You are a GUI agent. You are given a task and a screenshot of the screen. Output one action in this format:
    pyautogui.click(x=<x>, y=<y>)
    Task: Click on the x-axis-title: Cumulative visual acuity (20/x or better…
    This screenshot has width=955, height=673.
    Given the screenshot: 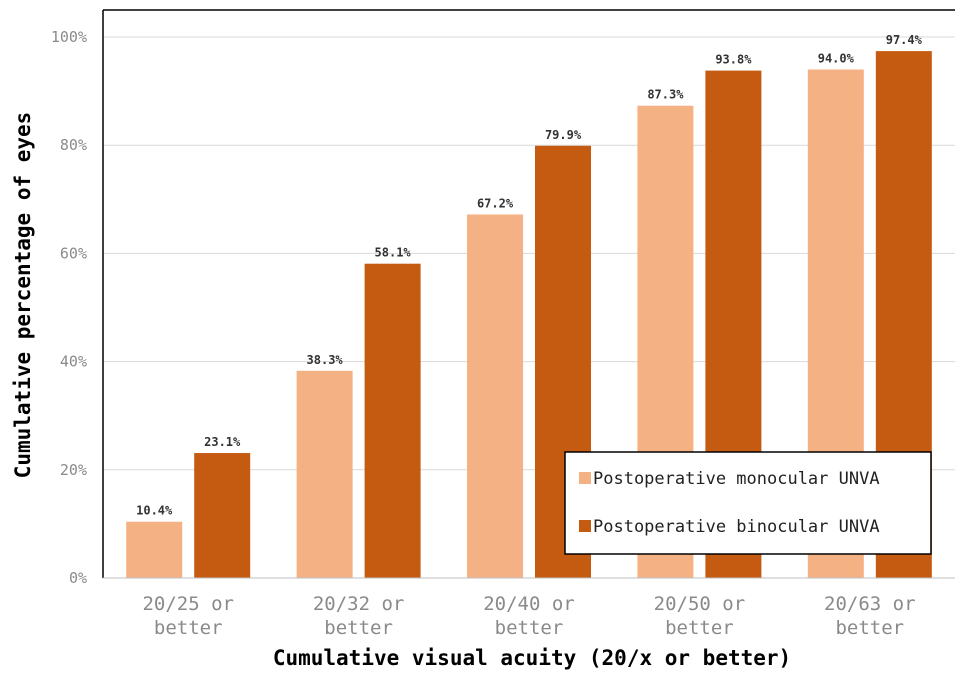 What is the action you would take?
    pyautogui.click(x=532, y=658)
    